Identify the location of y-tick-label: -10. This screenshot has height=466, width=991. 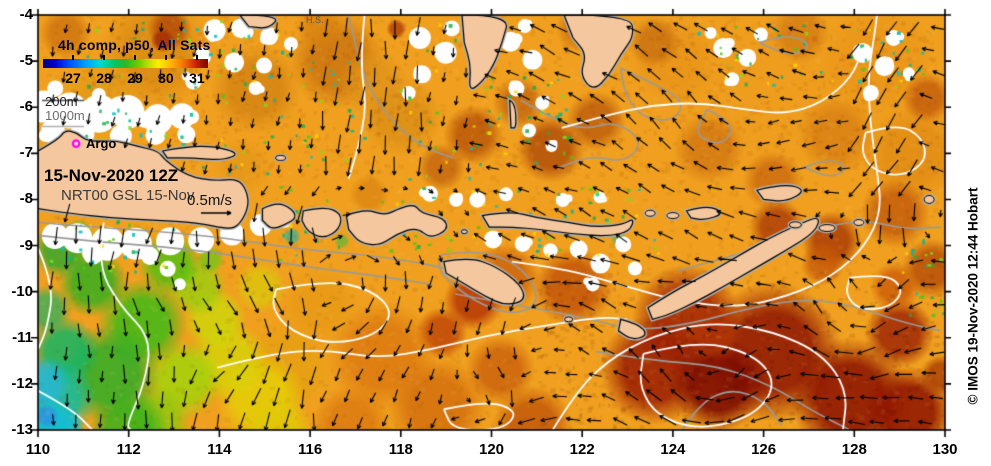
(22, 291).